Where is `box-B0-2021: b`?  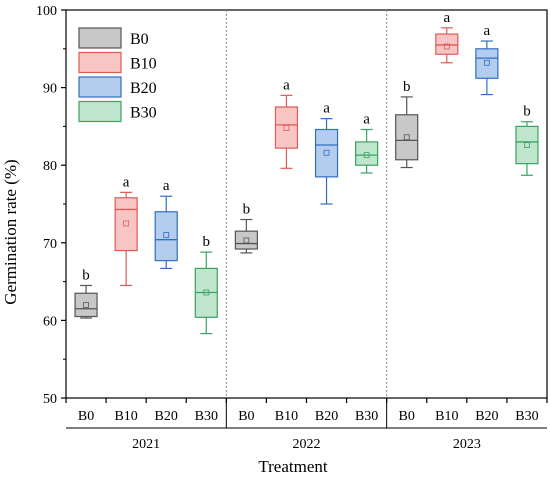 box-B0-2021: b is located at coordinates (86, 293).